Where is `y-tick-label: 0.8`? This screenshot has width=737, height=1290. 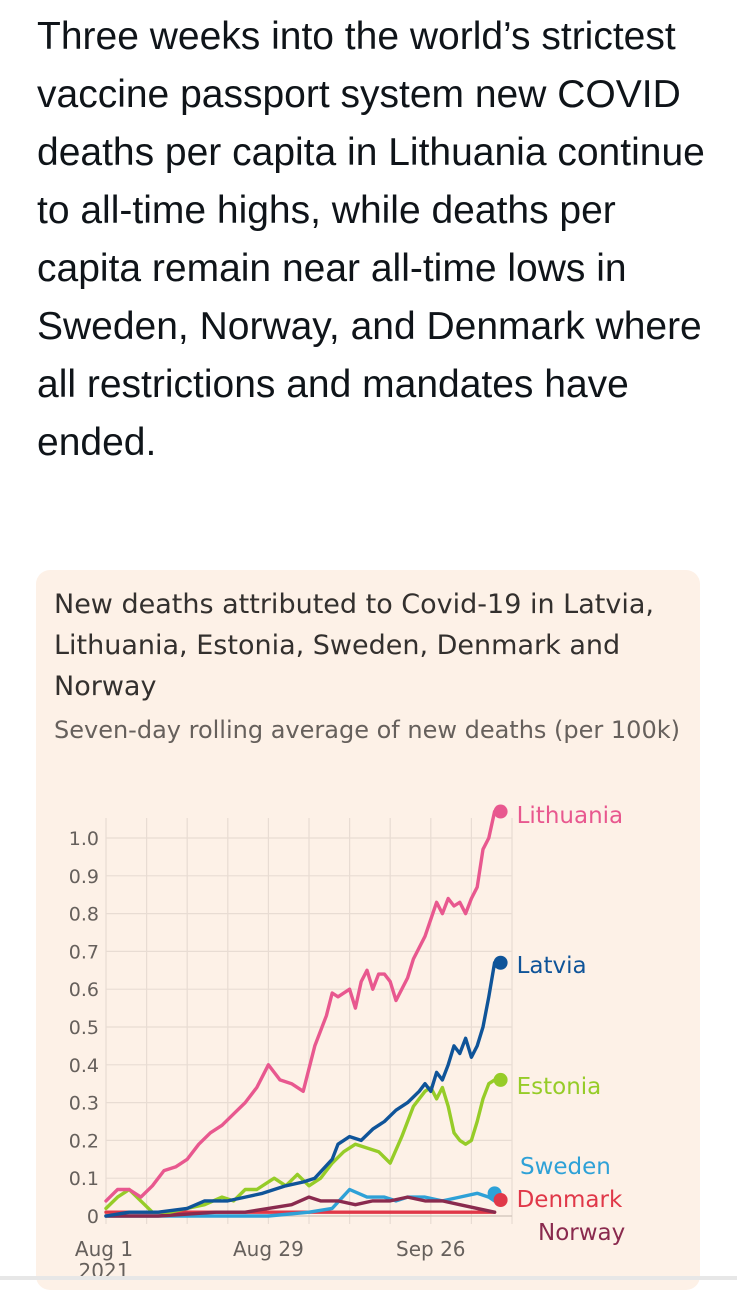
y-tick-label: 0.8 is located at coordinates (84, 915).